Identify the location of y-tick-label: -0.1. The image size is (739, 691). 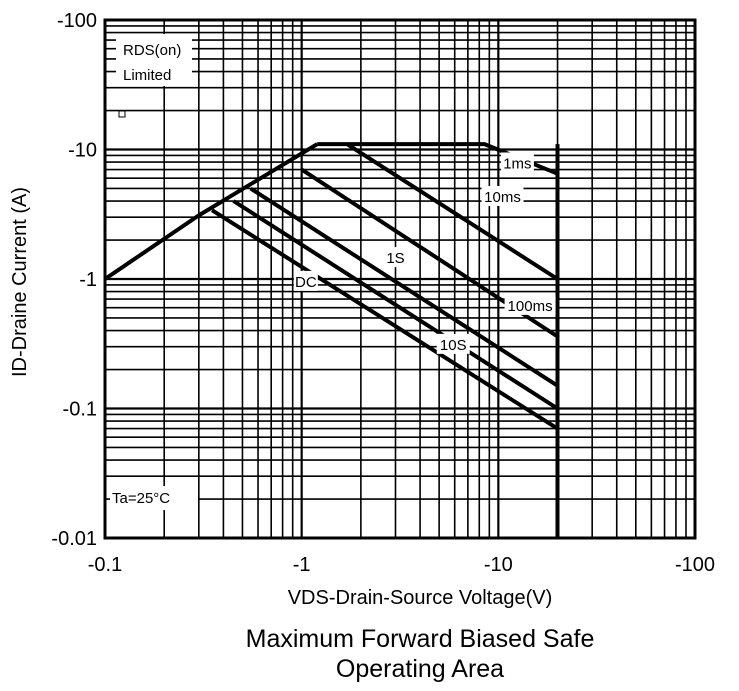
(80, 410).